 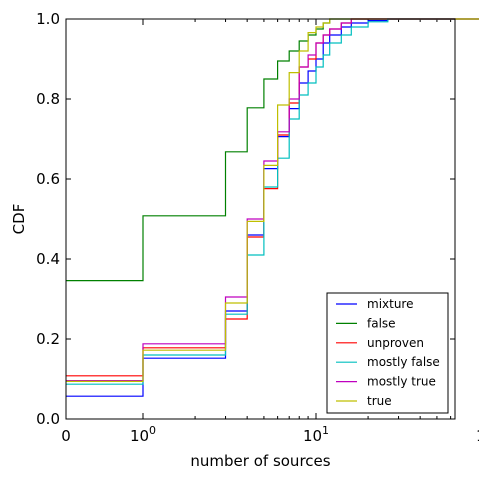 I want to click on y-axis-label: CDF, so click(x=19, y=219).